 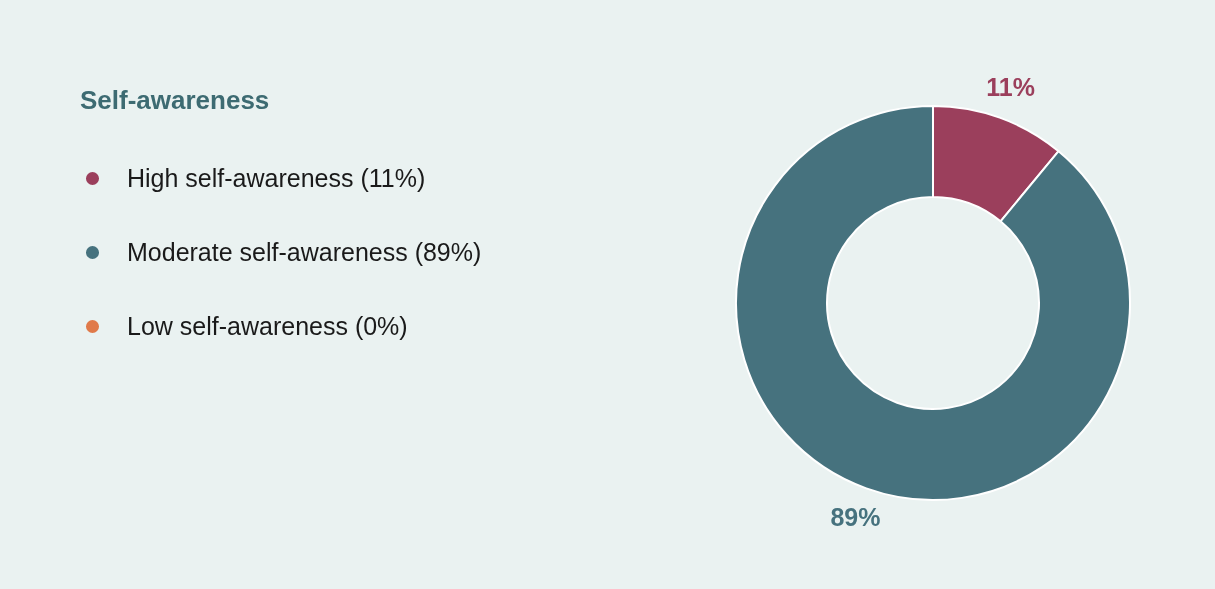 What do you see at coordinates (1010, 86) in the screenshot?
I see `data-label: 11%` at bounding box center [1010, 86].